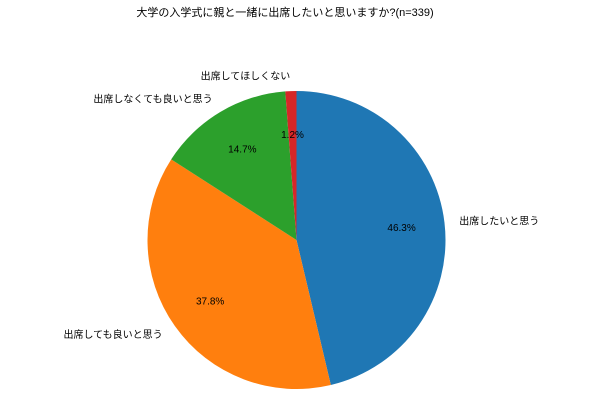 The height and width of the screenshot is (400, 600). Describe the element at coordinates (112, 334) in the screenshot. I see `slice-label-1: 出席しても良いと思う` at that location.